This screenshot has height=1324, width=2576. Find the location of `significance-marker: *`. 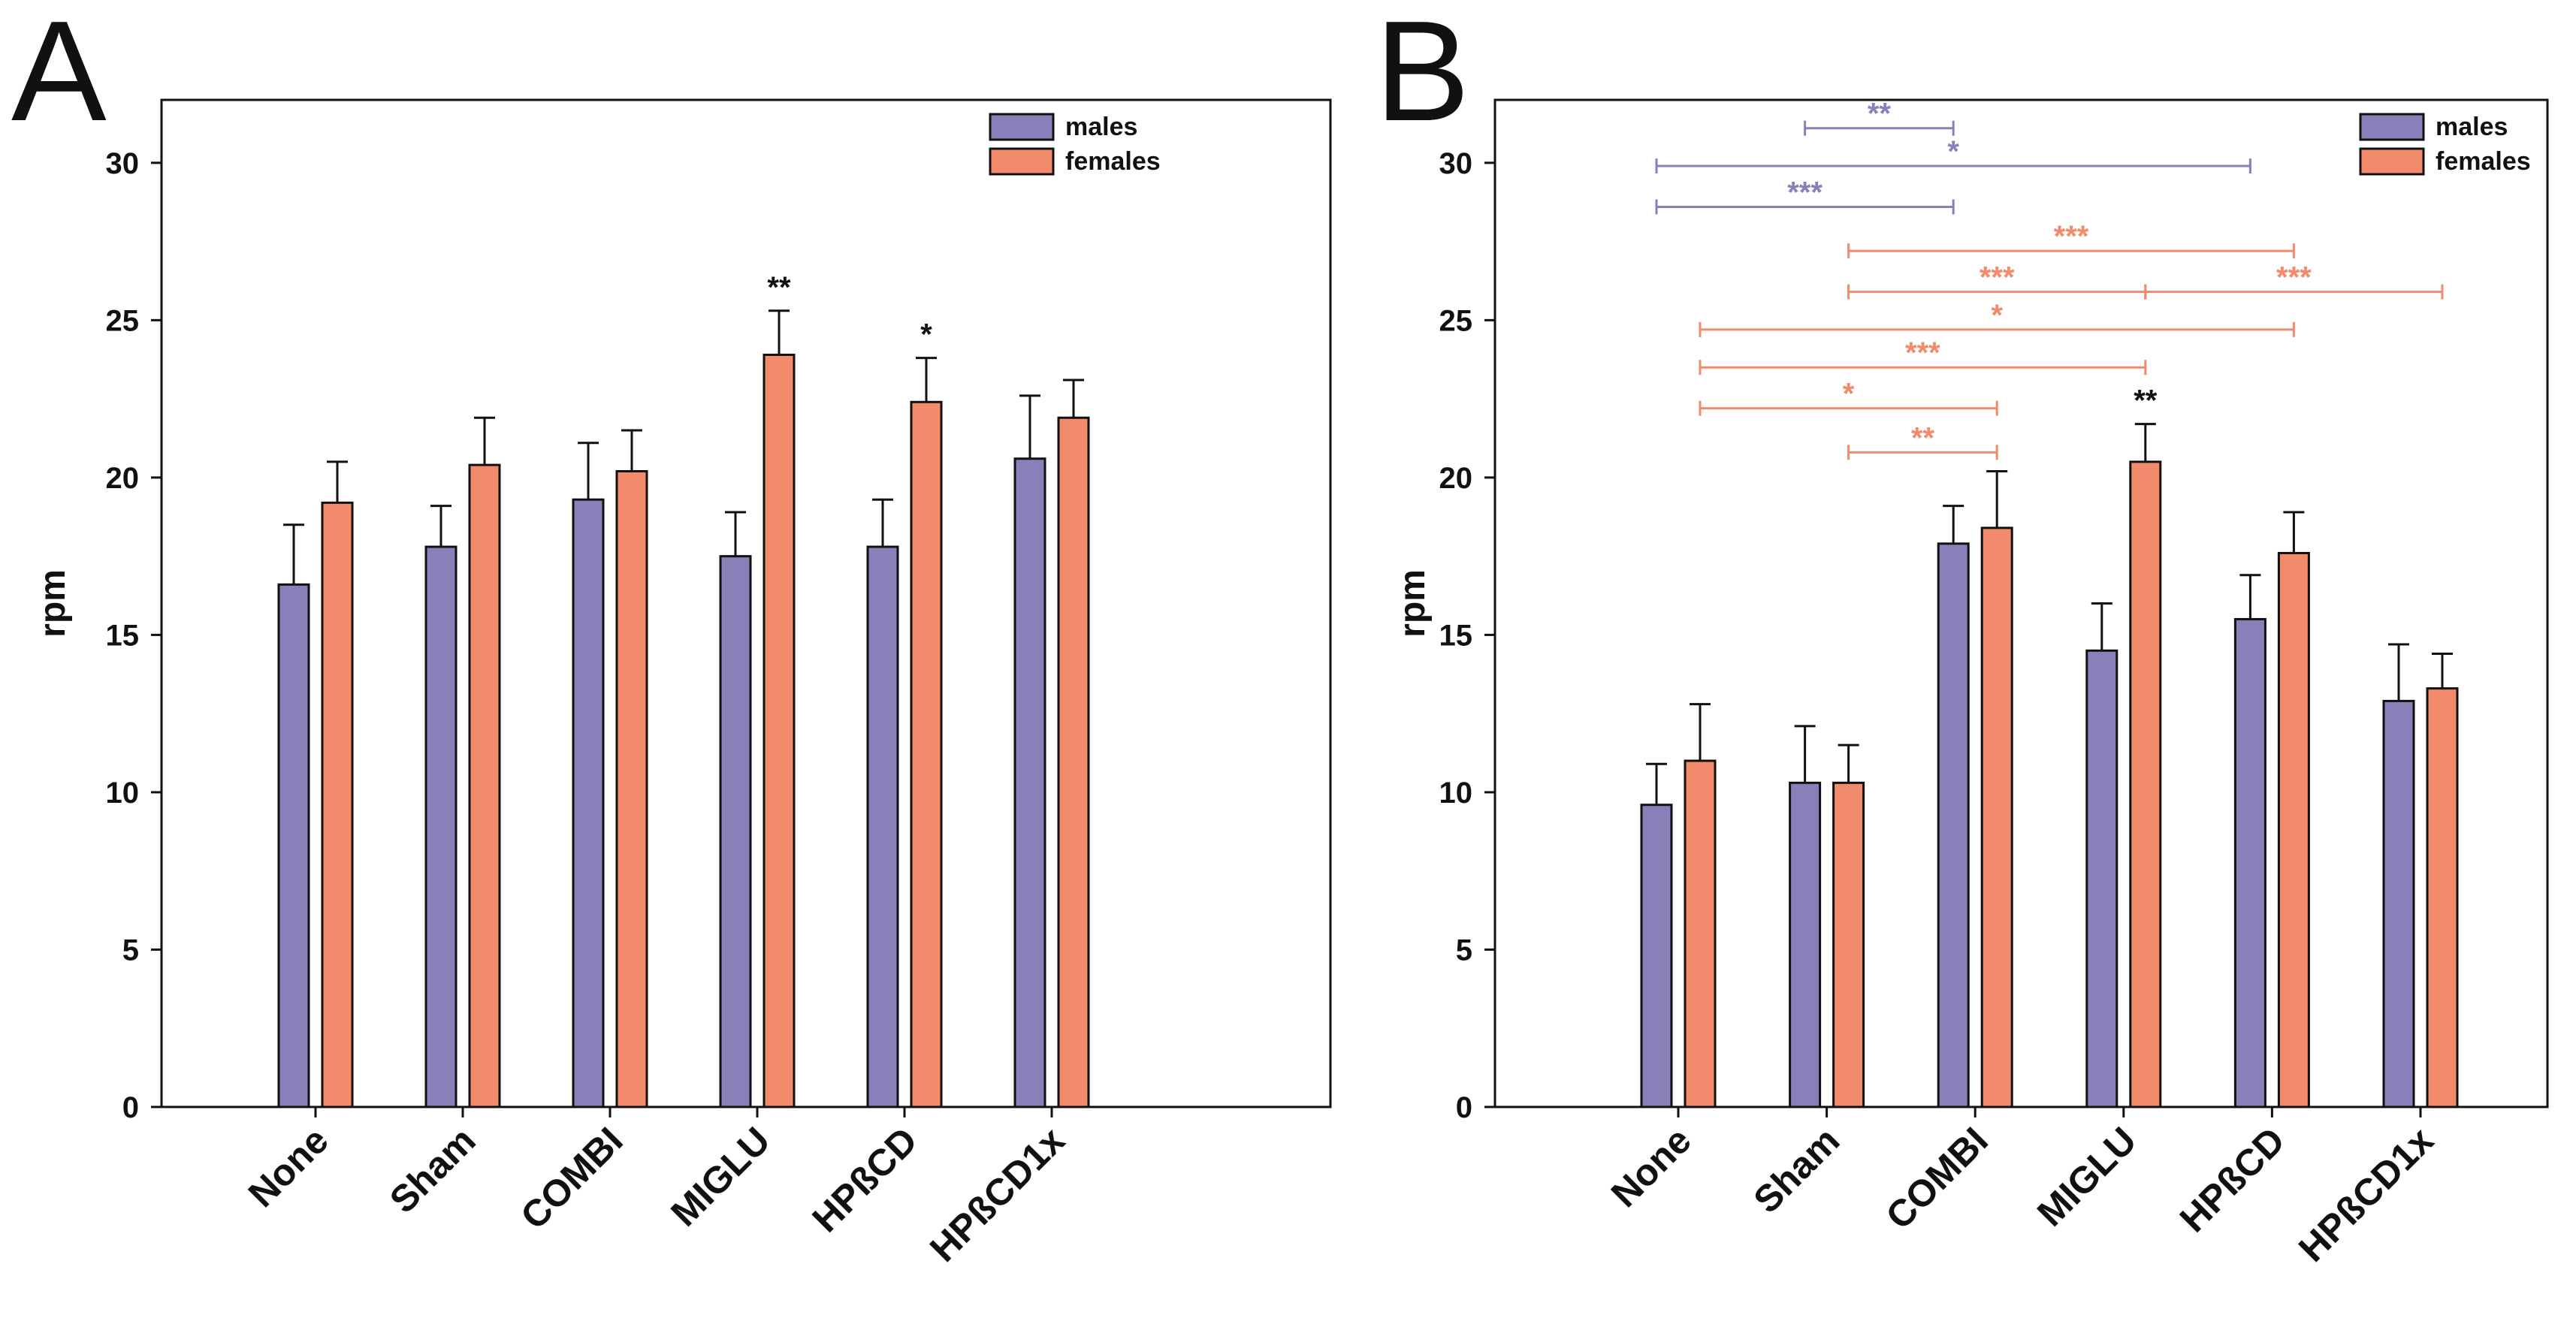

significance-marker: * is located at coordinates (926, 334).